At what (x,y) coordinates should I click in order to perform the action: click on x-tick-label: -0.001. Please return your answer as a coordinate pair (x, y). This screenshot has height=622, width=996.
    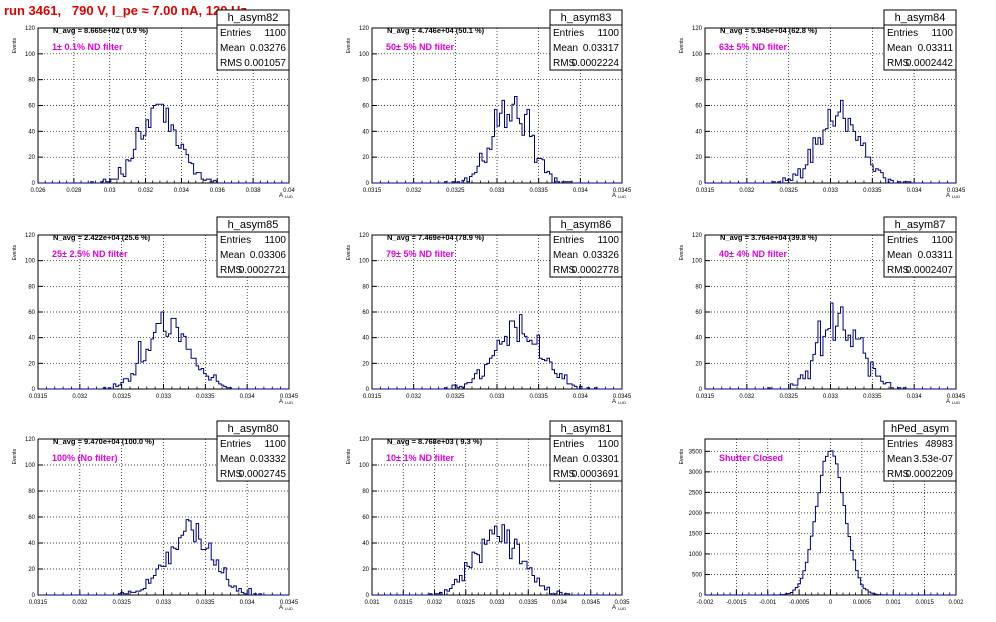
    Looking at the image, I should click on (768, 603).